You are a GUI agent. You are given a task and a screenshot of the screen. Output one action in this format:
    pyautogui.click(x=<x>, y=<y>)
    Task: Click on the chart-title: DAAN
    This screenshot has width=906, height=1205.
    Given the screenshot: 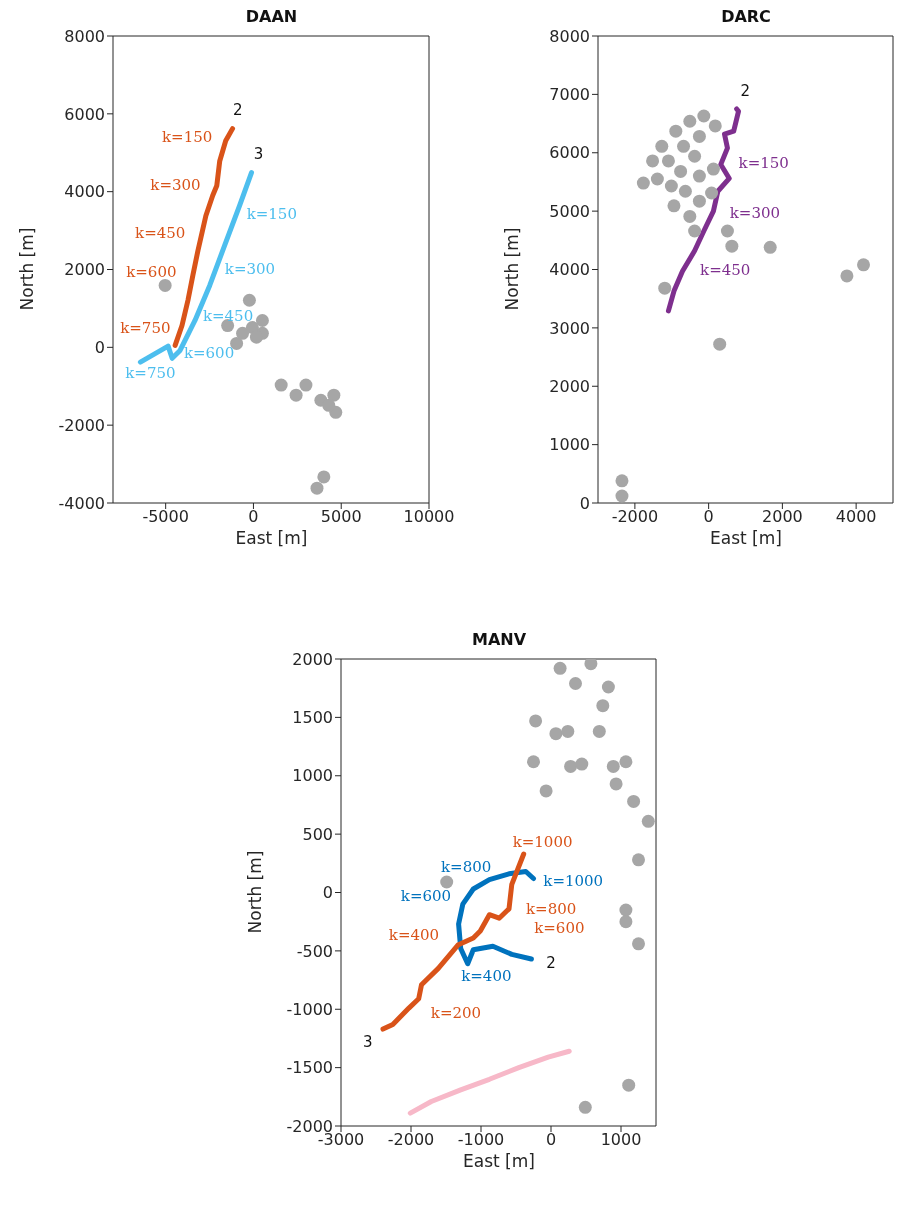 What is the action you would take?
    pyautogui.click(x=271, y=16)
    